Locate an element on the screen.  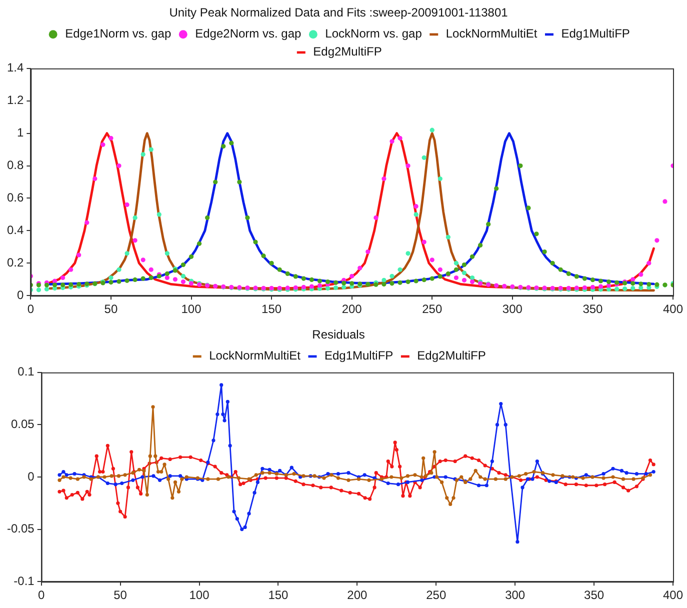
y-tick-label: 0.05 is located at coordinates (22, 424).